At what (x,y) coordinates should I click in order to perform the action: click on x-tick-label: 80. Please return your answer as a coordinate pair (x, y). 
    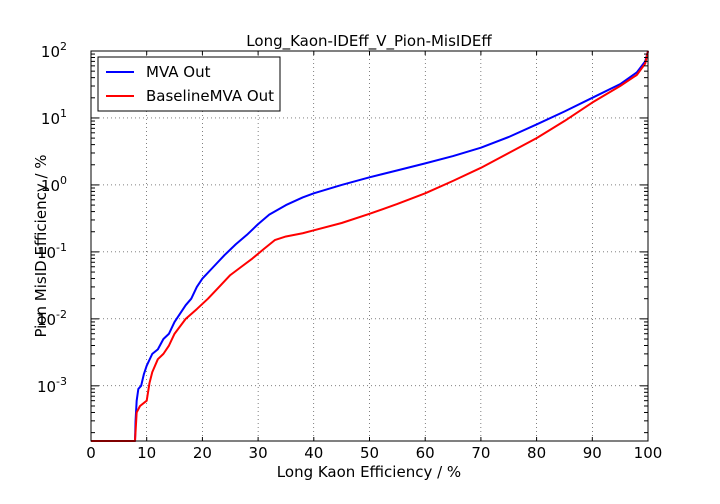
    Looking at the image, I should click on (536, 453).